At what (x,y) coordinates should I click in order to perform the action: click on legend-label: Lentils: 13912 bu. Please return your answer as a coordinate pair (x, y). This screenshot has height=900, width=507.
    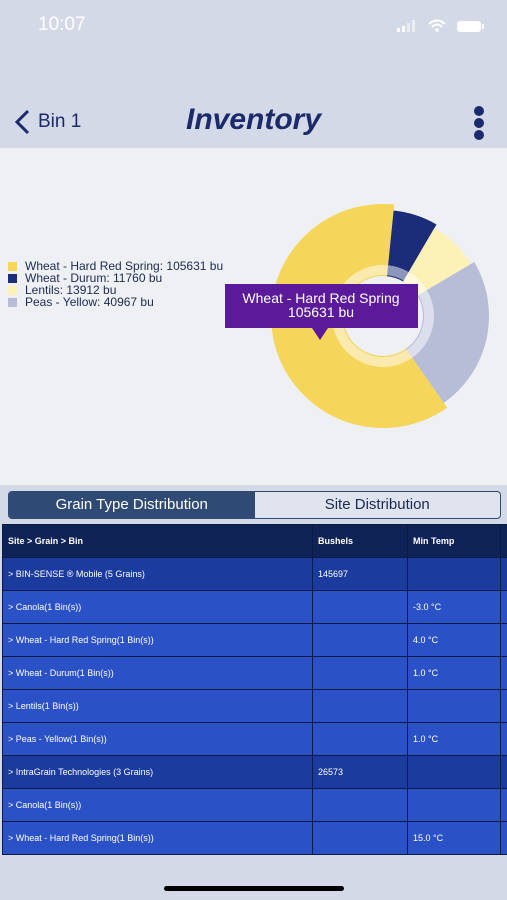
    Looking at the image, I should click on (70, 290).